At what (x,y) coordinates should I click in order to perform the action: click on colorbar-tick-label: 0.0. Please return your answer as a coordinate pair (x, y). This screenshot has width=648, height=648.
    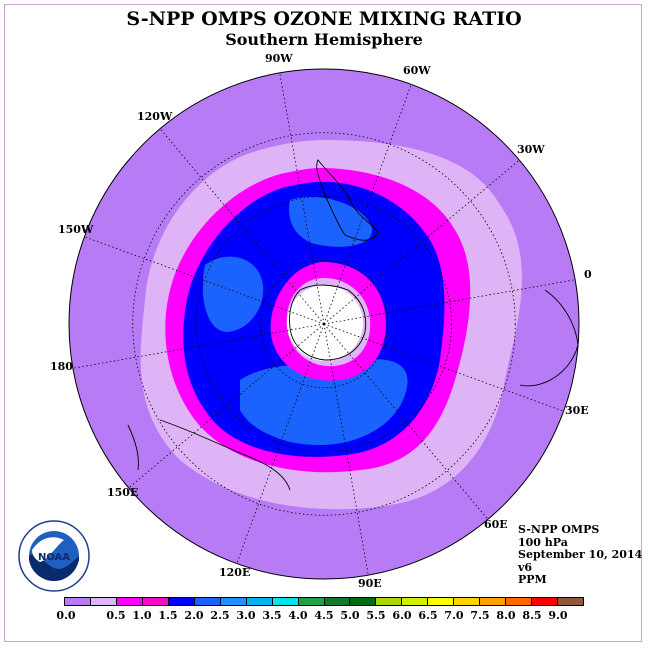
    Looking at the image, I should click on (66, 615).